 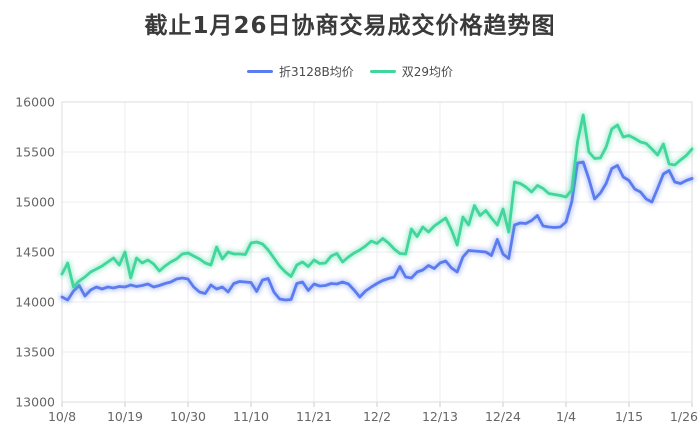 What do you see at coordinates (314, 416) in the screenshot?
I see `x-axis-label: 11/21` at bounding box center [314, 416].